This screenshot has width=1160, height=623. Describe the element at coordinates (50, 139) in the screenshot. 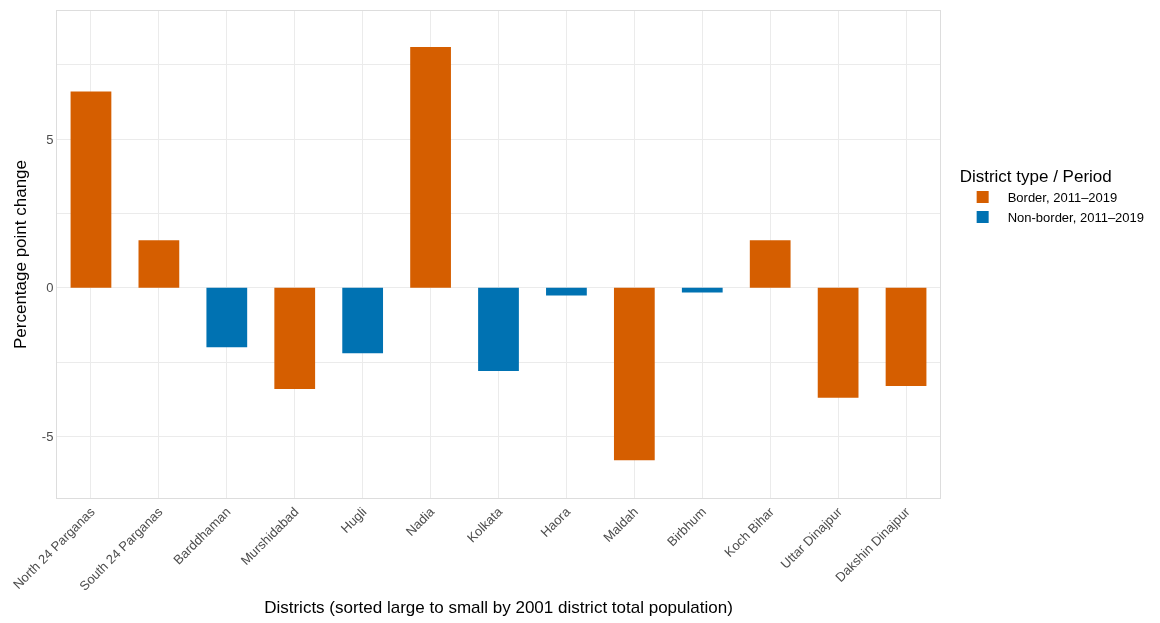

I see `y-tick-label: 5` at that location.